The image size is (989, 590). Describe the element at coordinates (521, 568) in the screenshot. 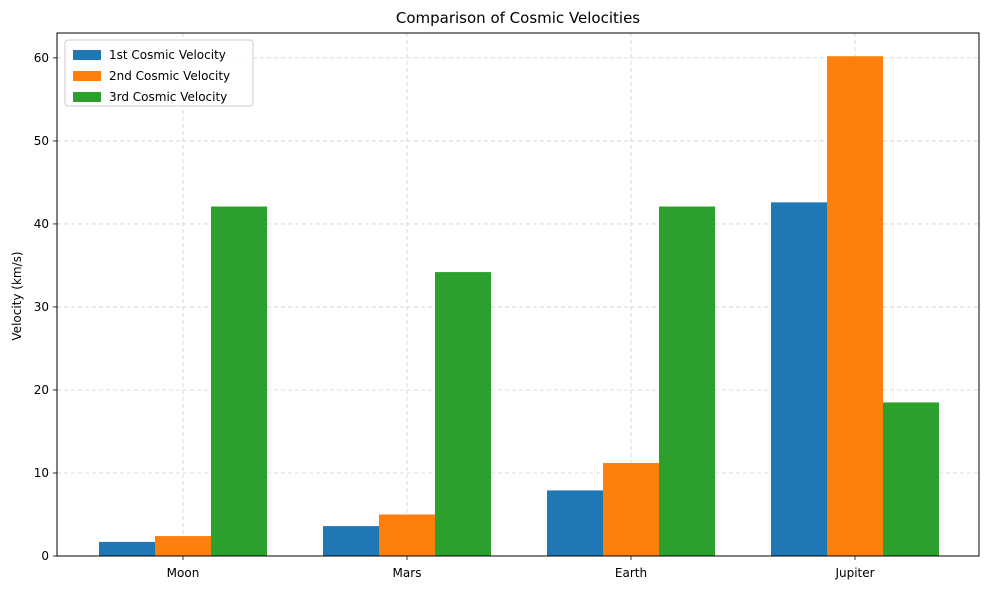

I see `x-axis: Moon Mars Earth Jupiter` at that location.